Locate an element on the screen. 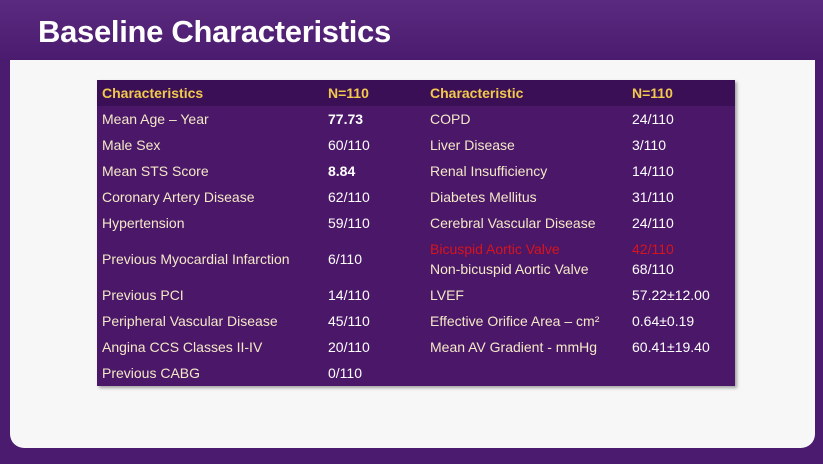 This screenshot has height=464, width=823. cell-value: 20/110 is located at coordinates (349, 347).